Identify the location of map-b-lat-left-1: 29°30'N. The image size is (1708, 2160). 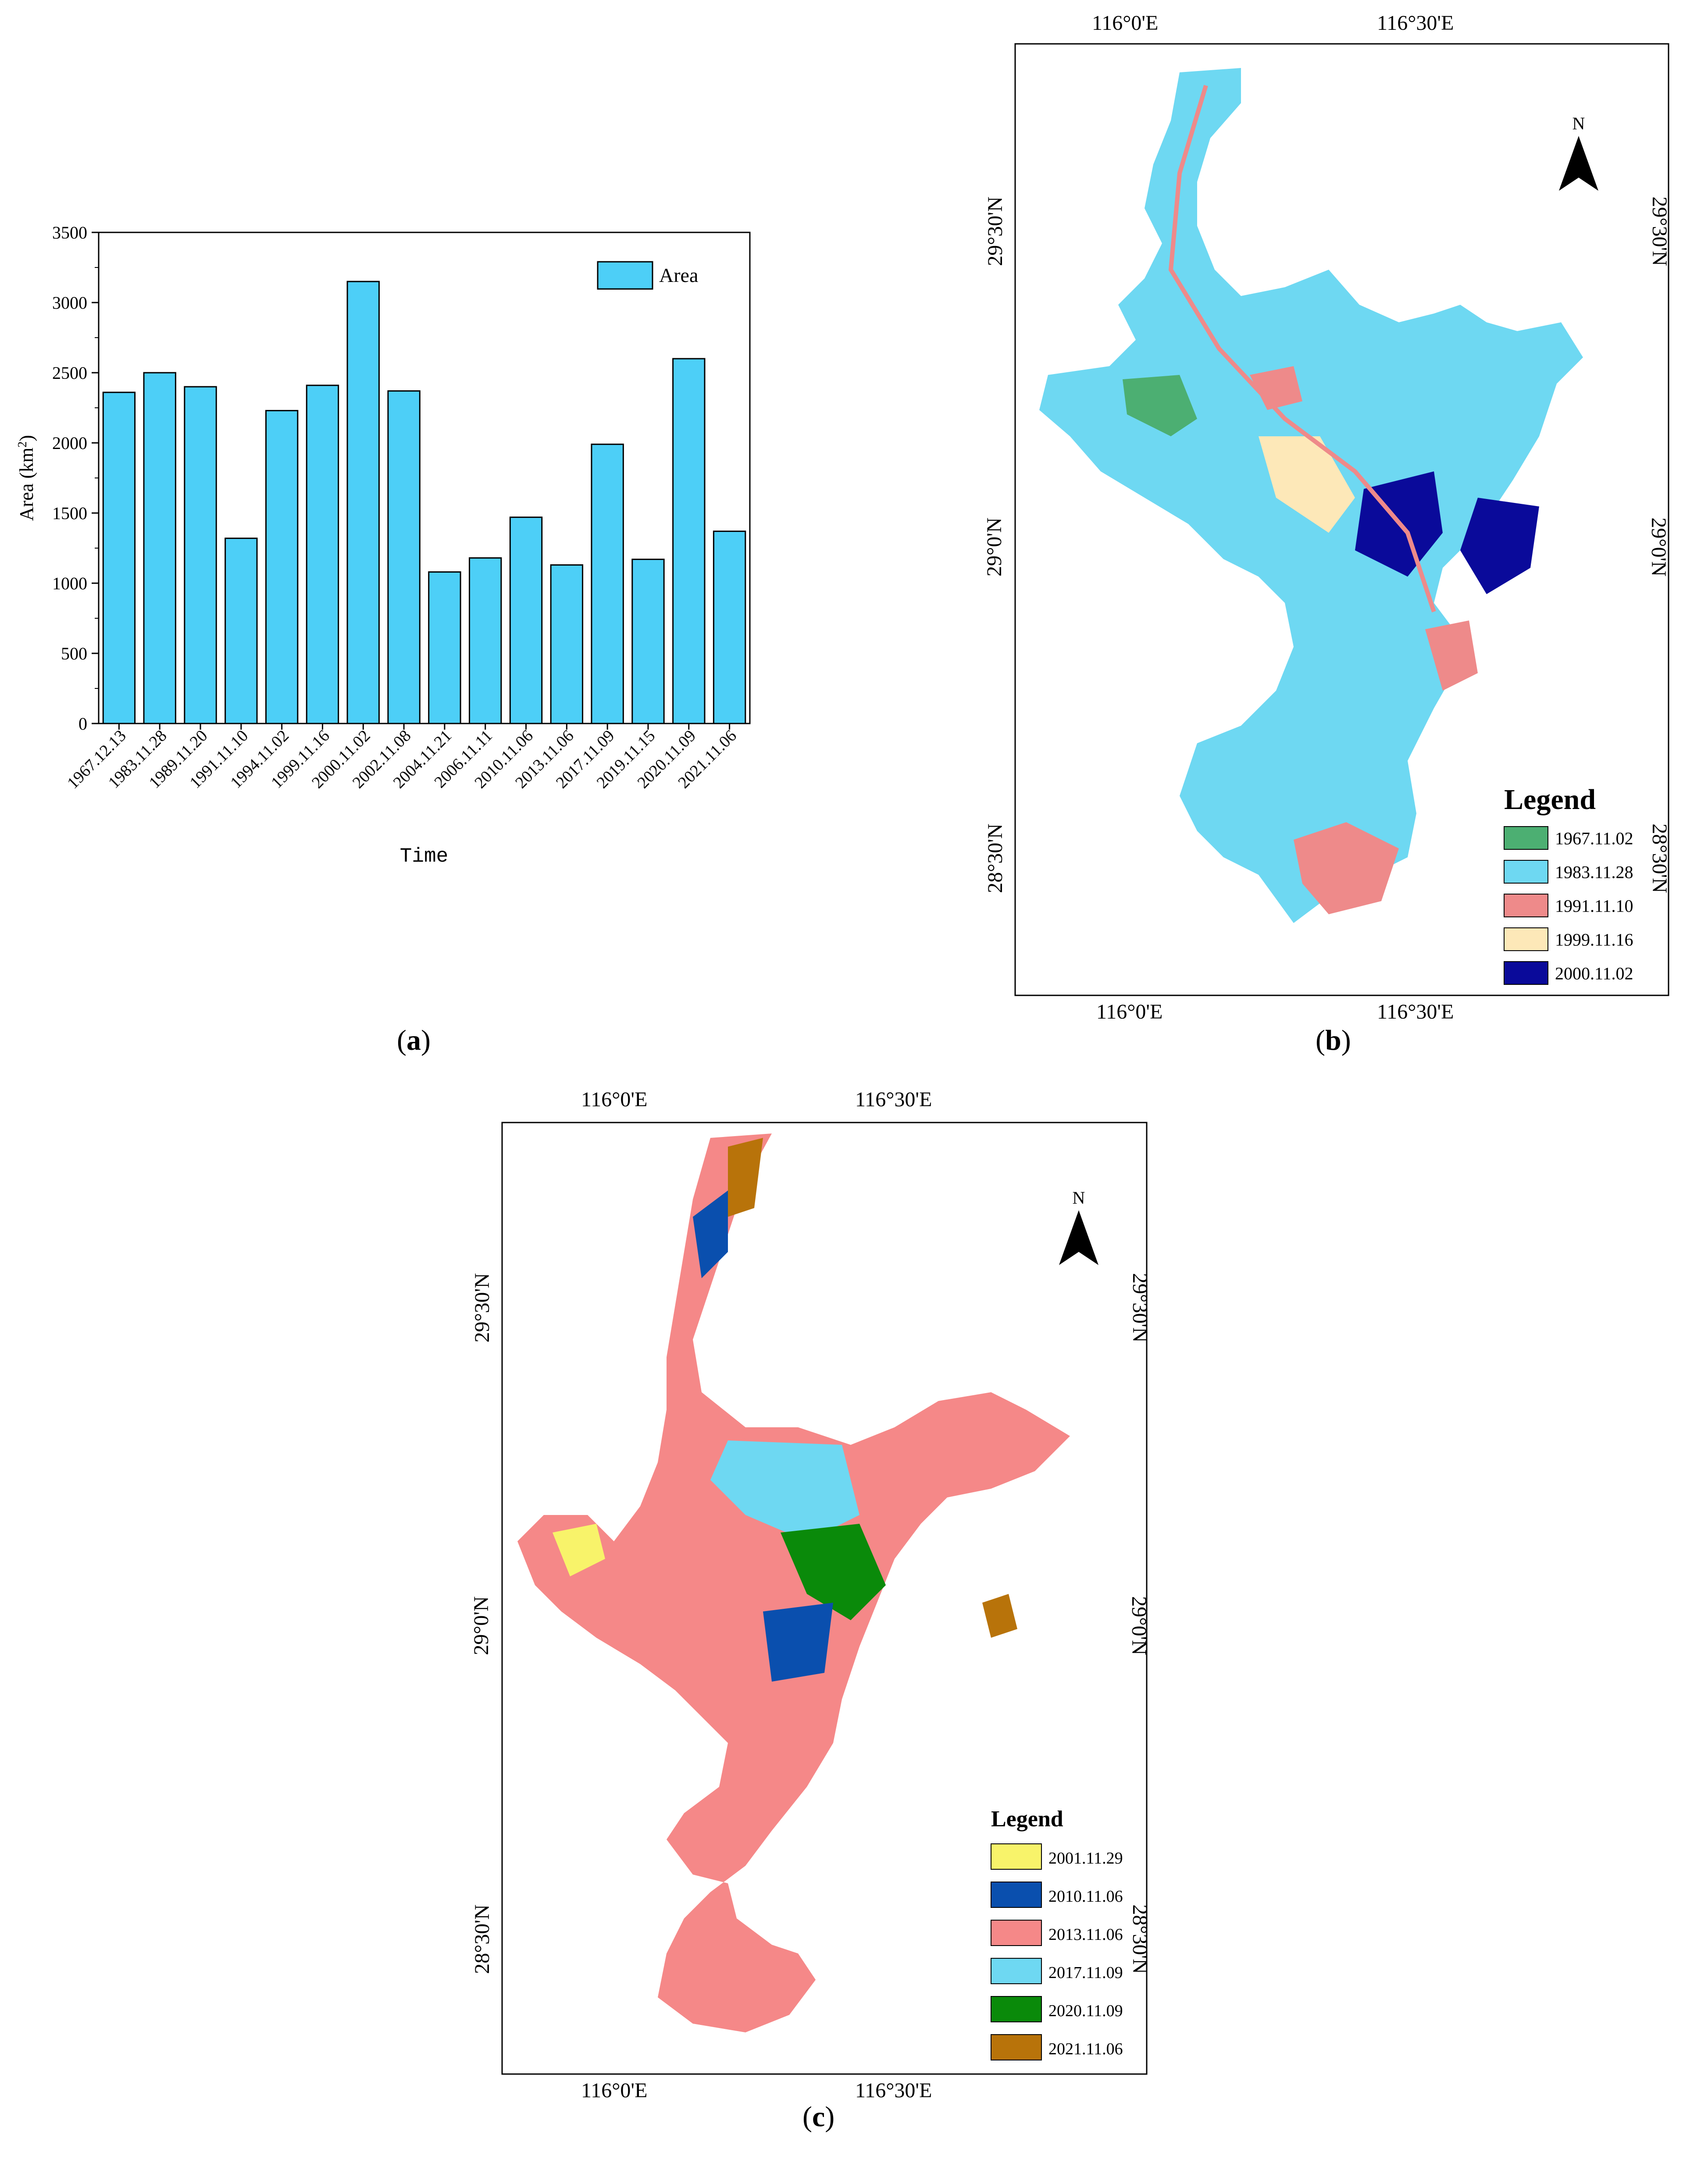
(995, 231).